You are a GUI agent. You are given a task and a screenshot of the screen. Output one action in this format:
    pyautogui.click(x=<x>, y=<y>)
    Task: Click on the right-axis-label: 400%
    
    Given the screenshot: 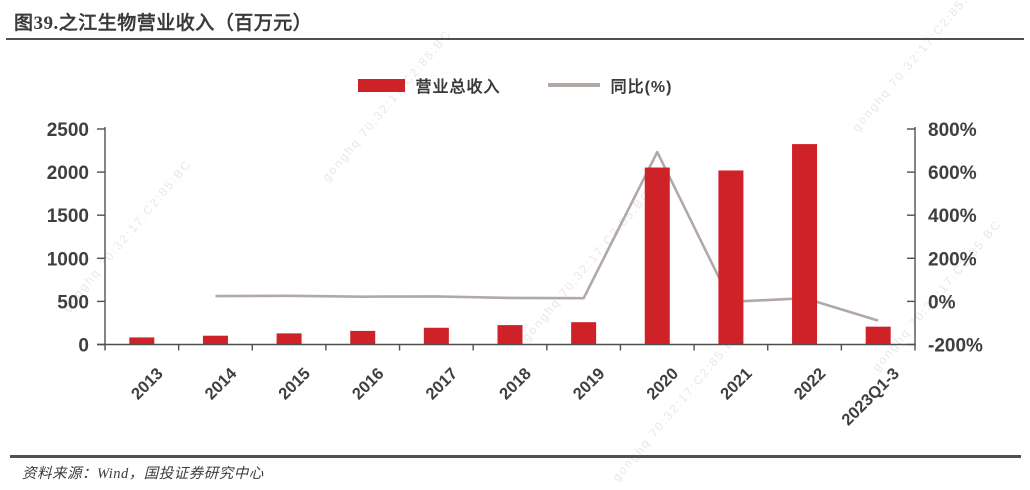 What is the action you would take?
    pyautogui.click(x=952, y=216)
    